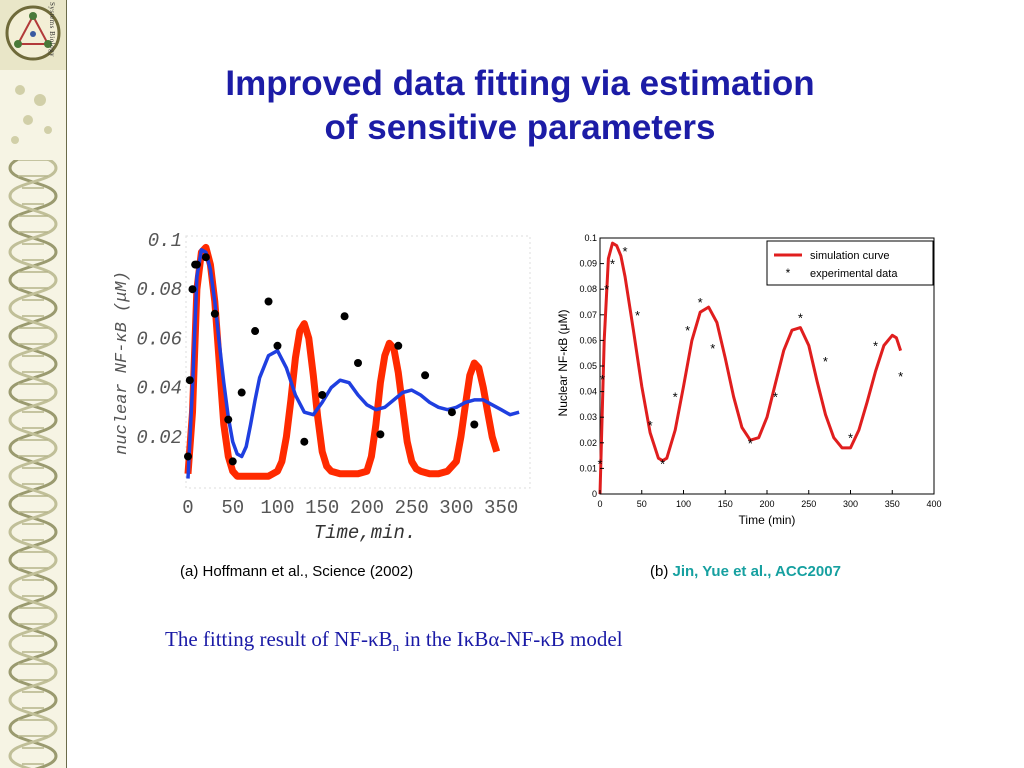  I want to click on chart-b-x-ticks: 0 50 100 150 200 250 300 350 400, so click(769, 499).